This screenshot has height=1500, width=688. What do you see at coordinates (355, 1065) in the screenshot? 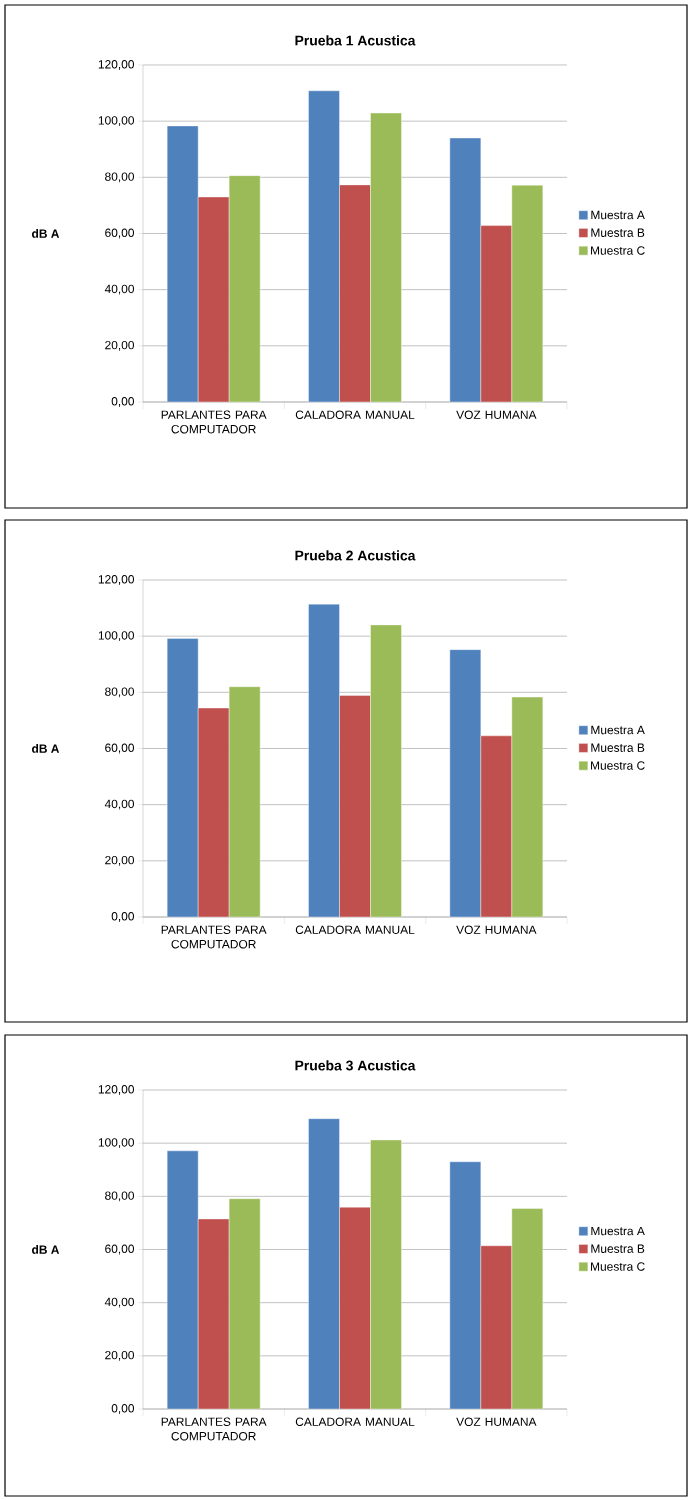
I see `chart-title: Prueba 3 Acustica` at bounding box center [355, 1065].